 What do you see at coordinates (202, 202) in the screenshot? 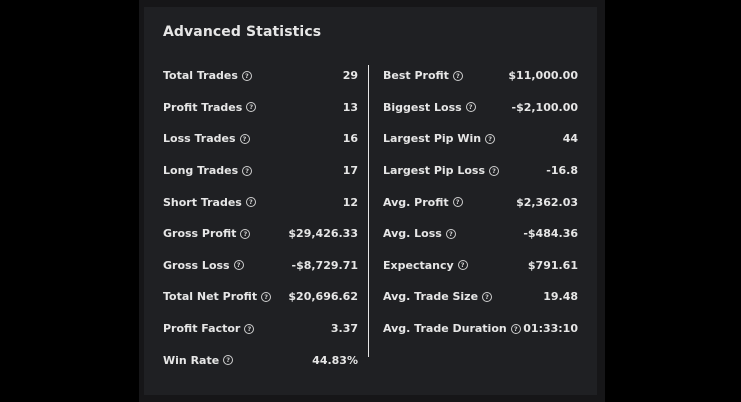
I see `stat-label: Short Trades` at bounding box center [202, 202].